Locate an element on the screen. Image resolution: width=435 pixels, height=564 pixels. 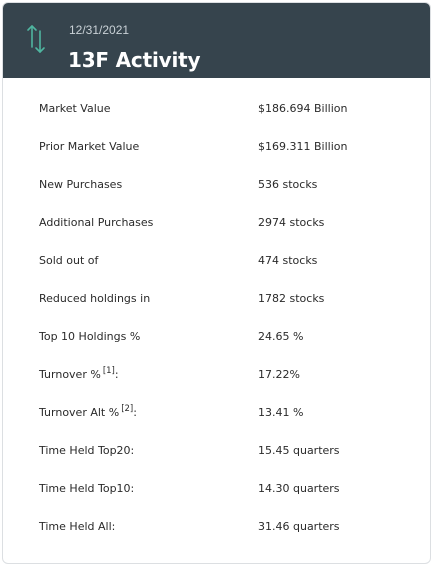
up-down-arrows-icon is located at coordinates (36, 39).